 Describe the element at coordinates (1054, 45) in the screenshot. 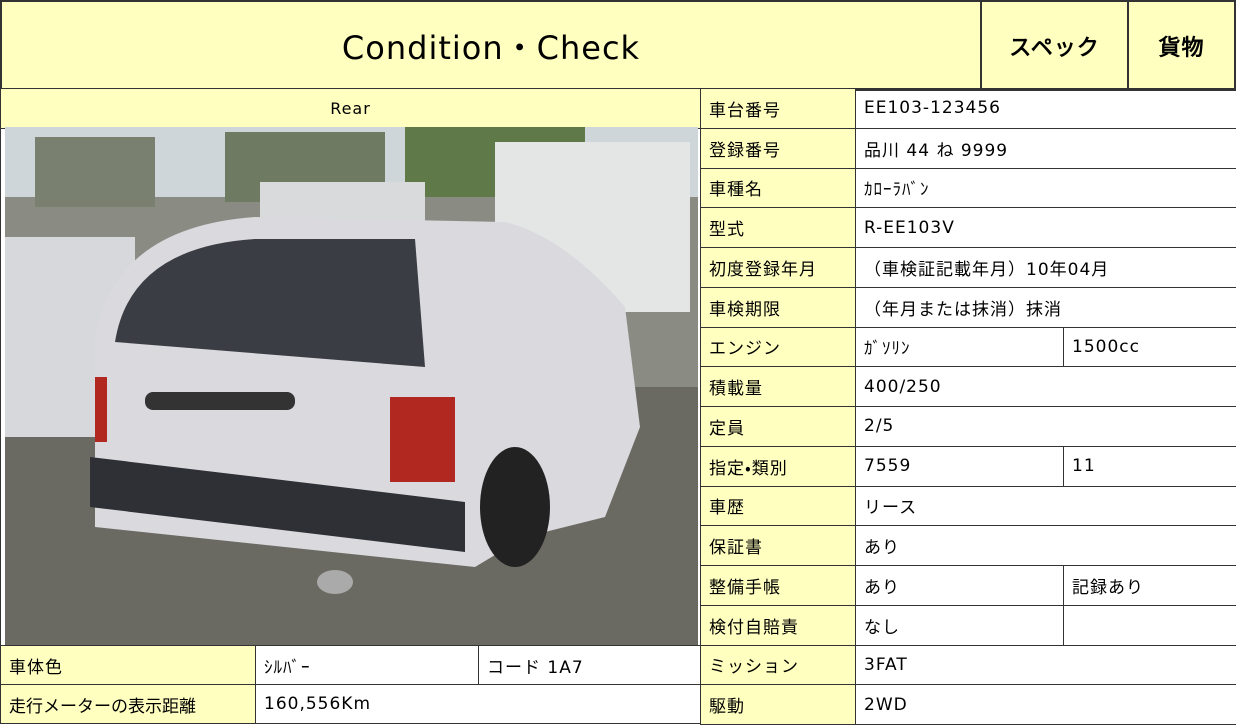

I see `tab: スペック` at that location.